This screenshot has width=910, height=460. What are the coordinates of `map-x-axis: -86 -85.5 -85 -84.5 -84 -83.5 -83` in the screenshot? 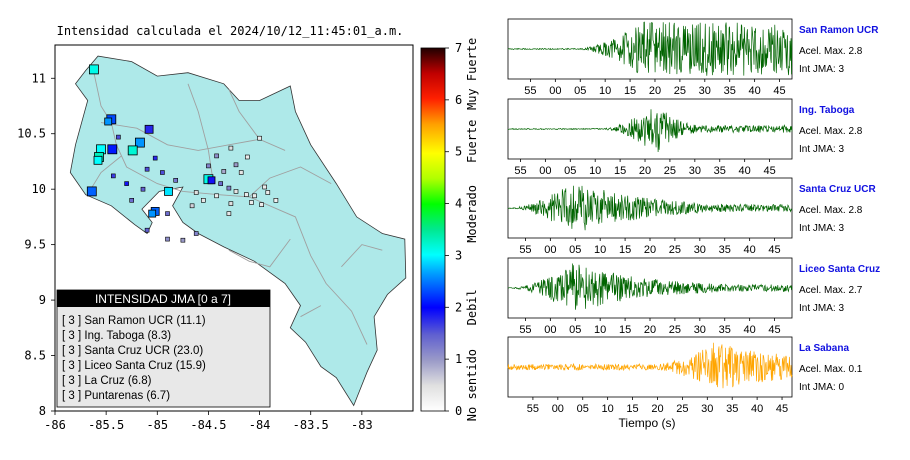 It's located at (208, 421).